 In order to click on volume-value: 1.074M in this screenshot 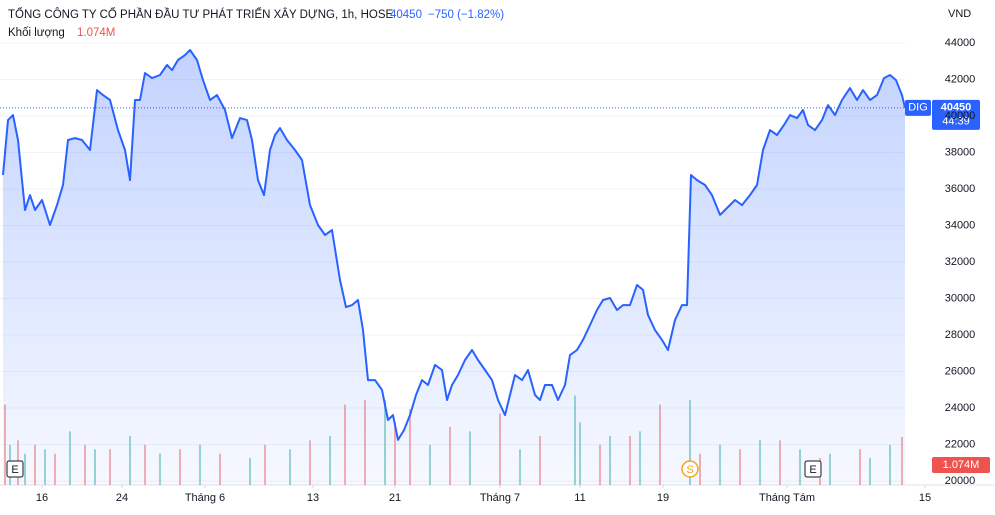, I will do `click(96, 33)`.